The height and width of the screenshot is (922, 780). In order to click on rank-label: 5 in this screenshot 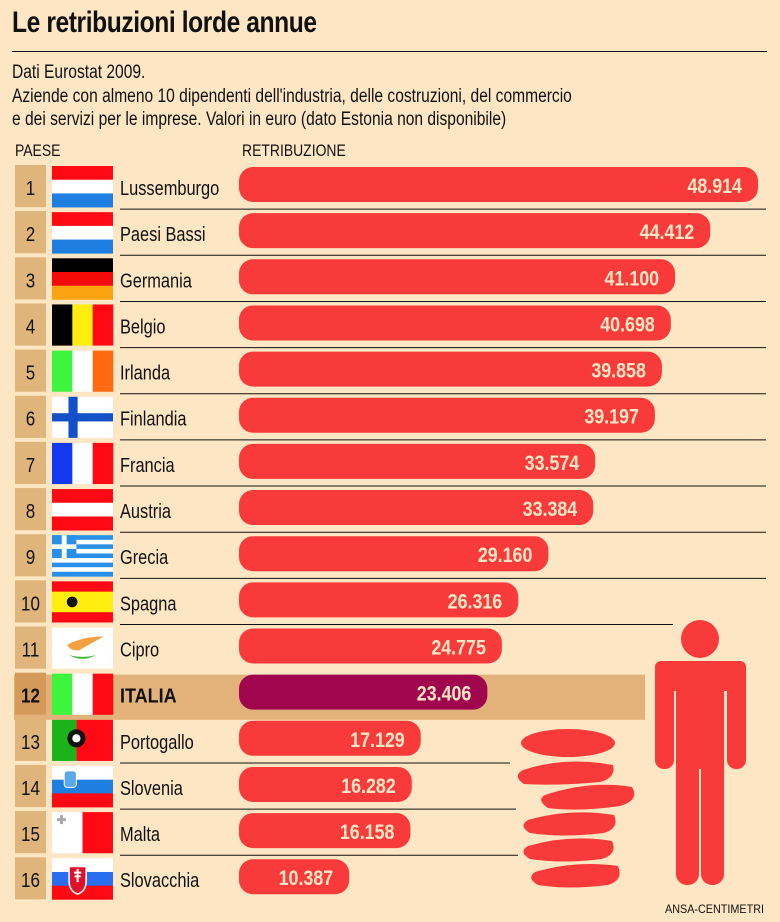, I will do `click(30, 372)`.